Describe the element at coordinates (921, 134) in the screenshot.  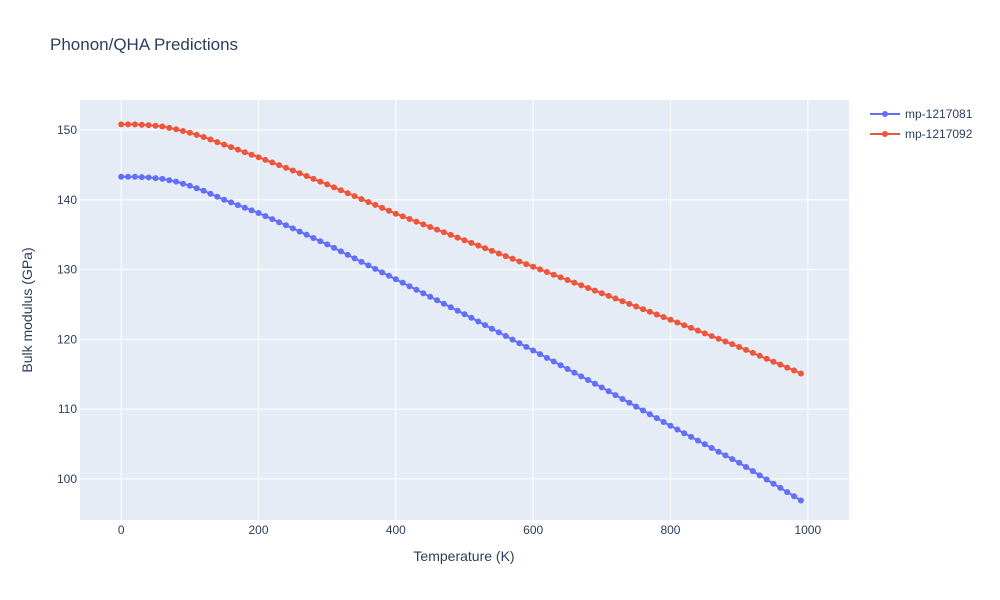
I see `legend-item: mp-1217092` at that location.